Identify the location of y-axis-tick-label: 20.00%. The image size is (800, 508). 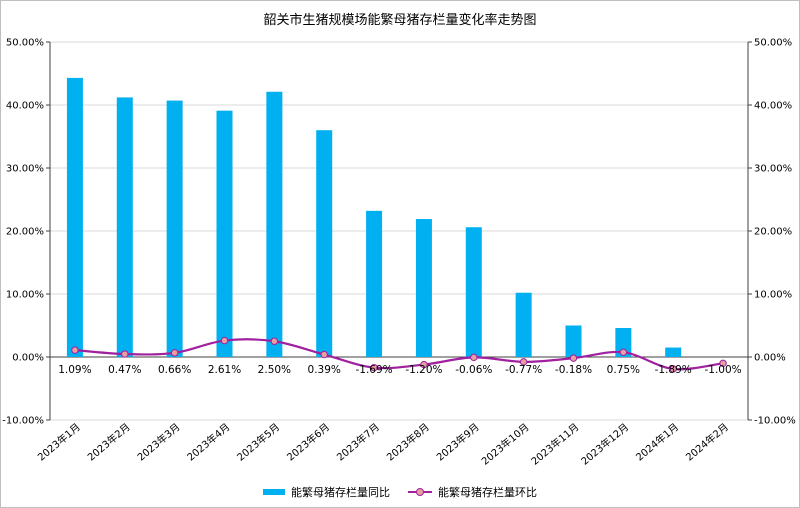
(25, 232).